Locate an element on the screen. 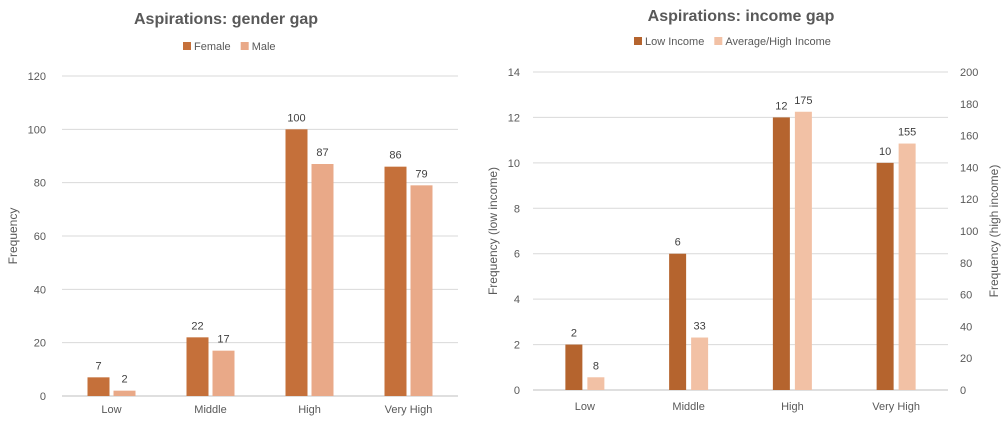  bar-average-high-income-very-high is located at coordinates (907, 266).